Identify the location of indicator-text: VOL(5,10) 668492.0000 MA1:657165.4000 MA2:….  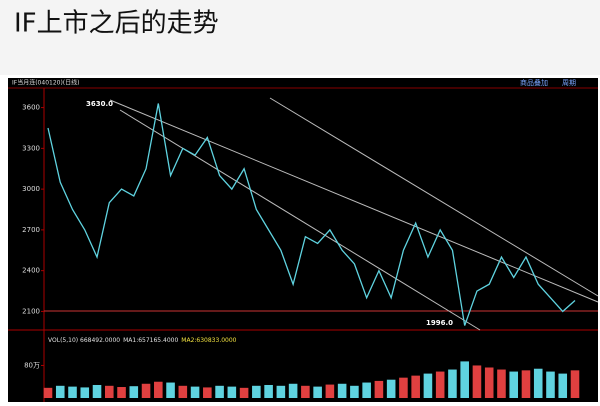
(142, 340).